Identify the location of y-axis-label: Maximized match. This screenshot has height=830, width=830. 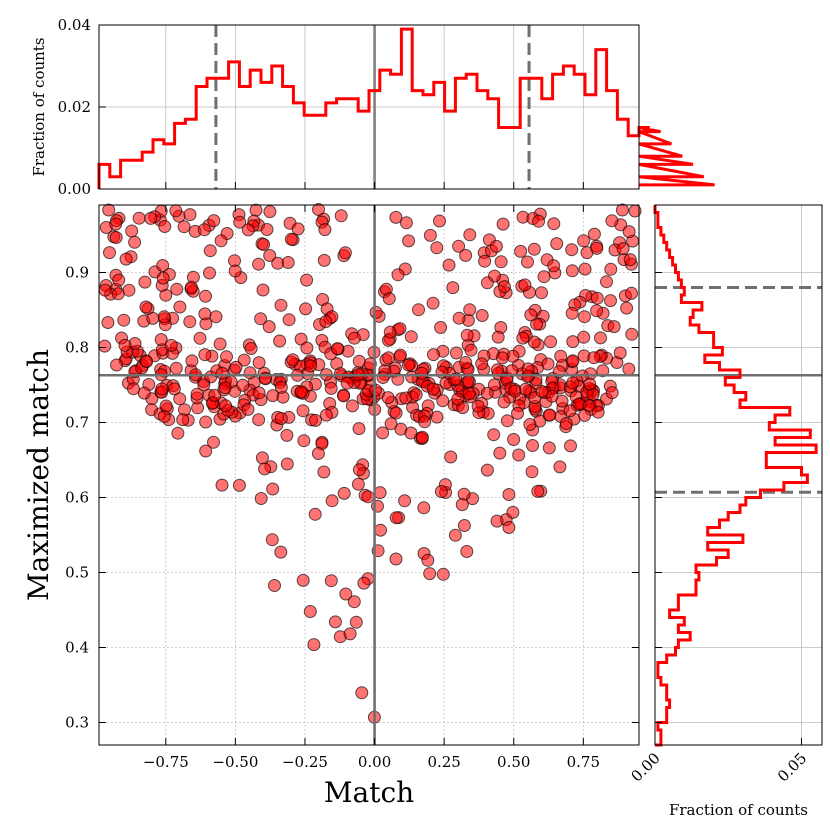
(38, 475).